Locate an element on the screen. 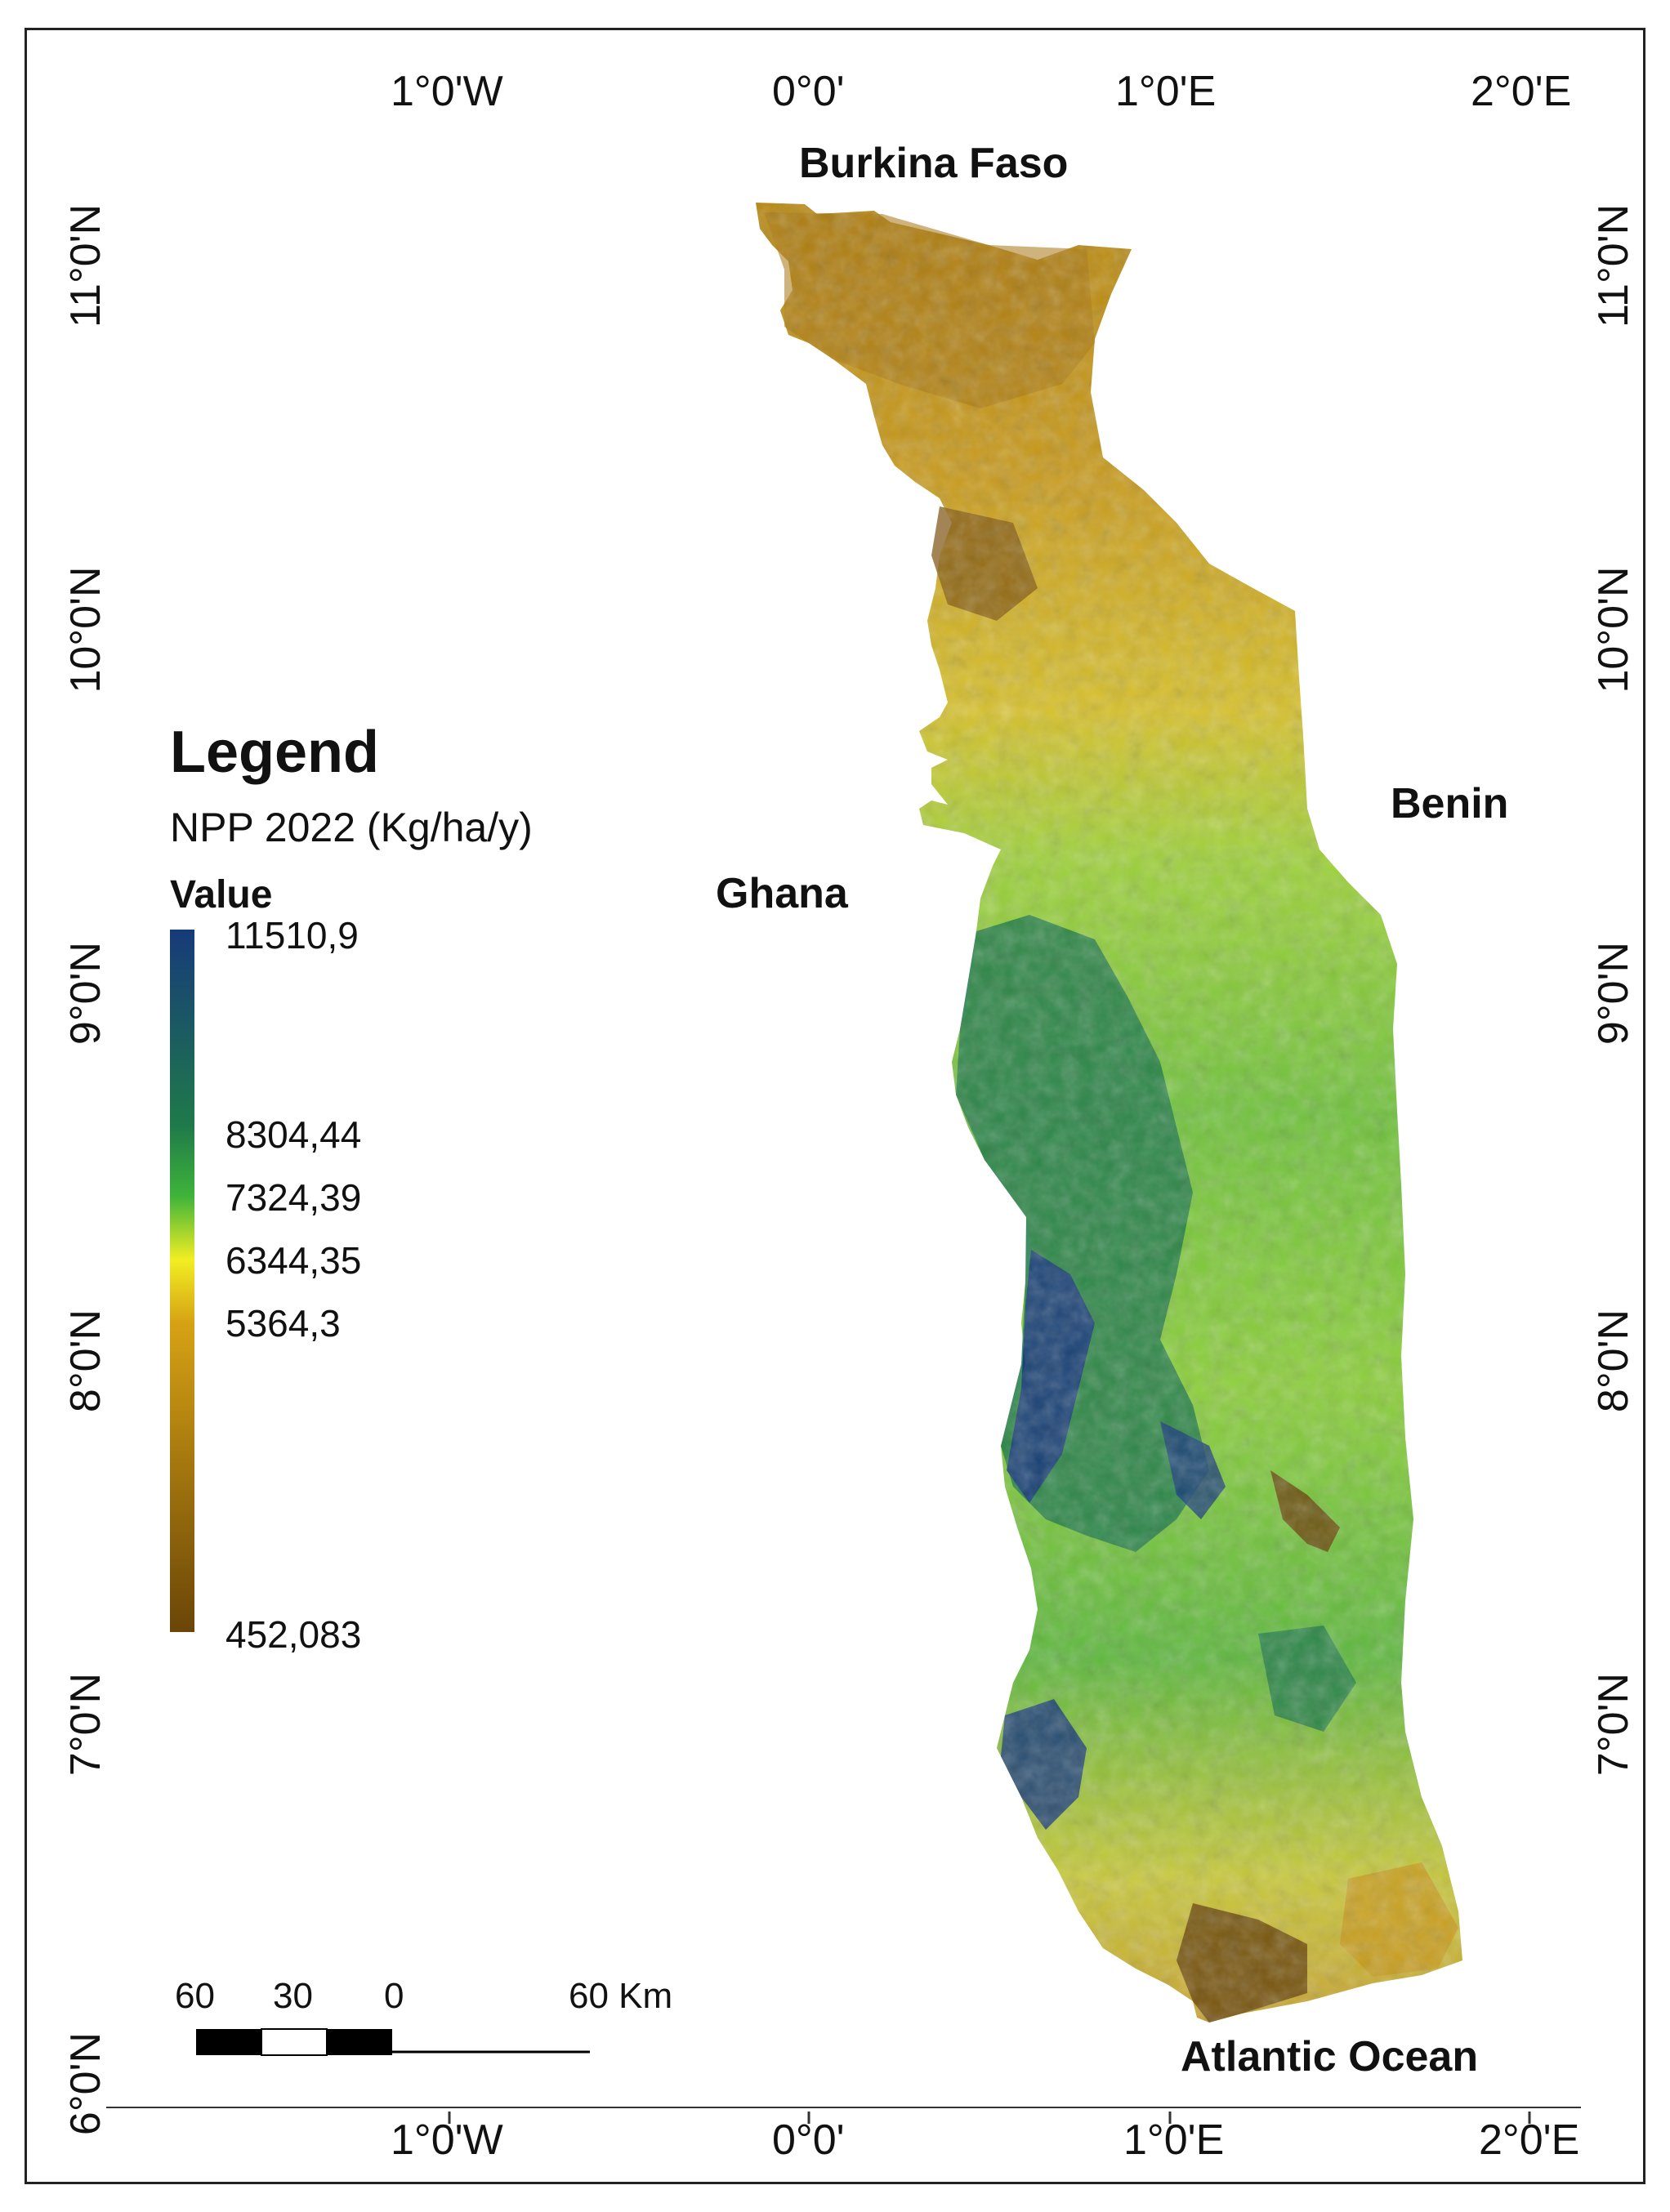 This screenshot has width=1670, height=2212. legend-field-name: Value is located at coordinates (221, 894).